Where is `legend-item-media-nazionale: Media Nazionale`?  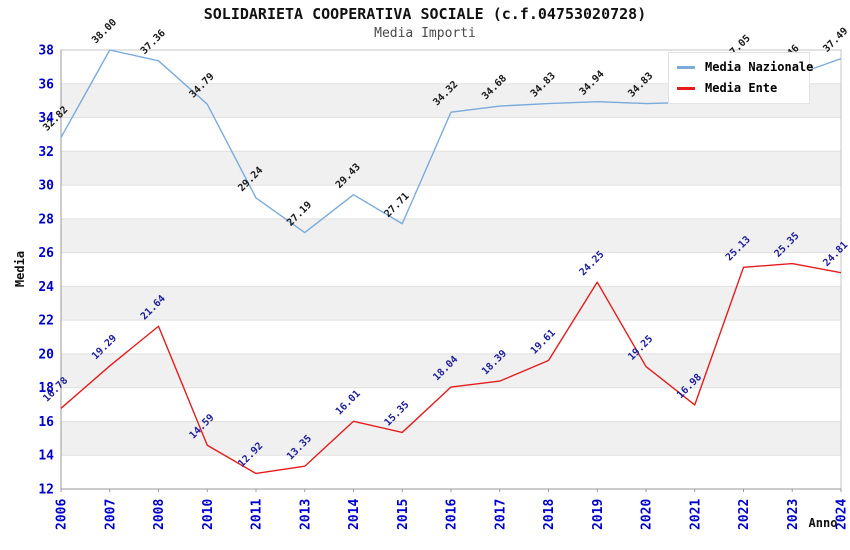 legend-item-media-nazionale: Media Nazionale is located at coordinates (745, 67).